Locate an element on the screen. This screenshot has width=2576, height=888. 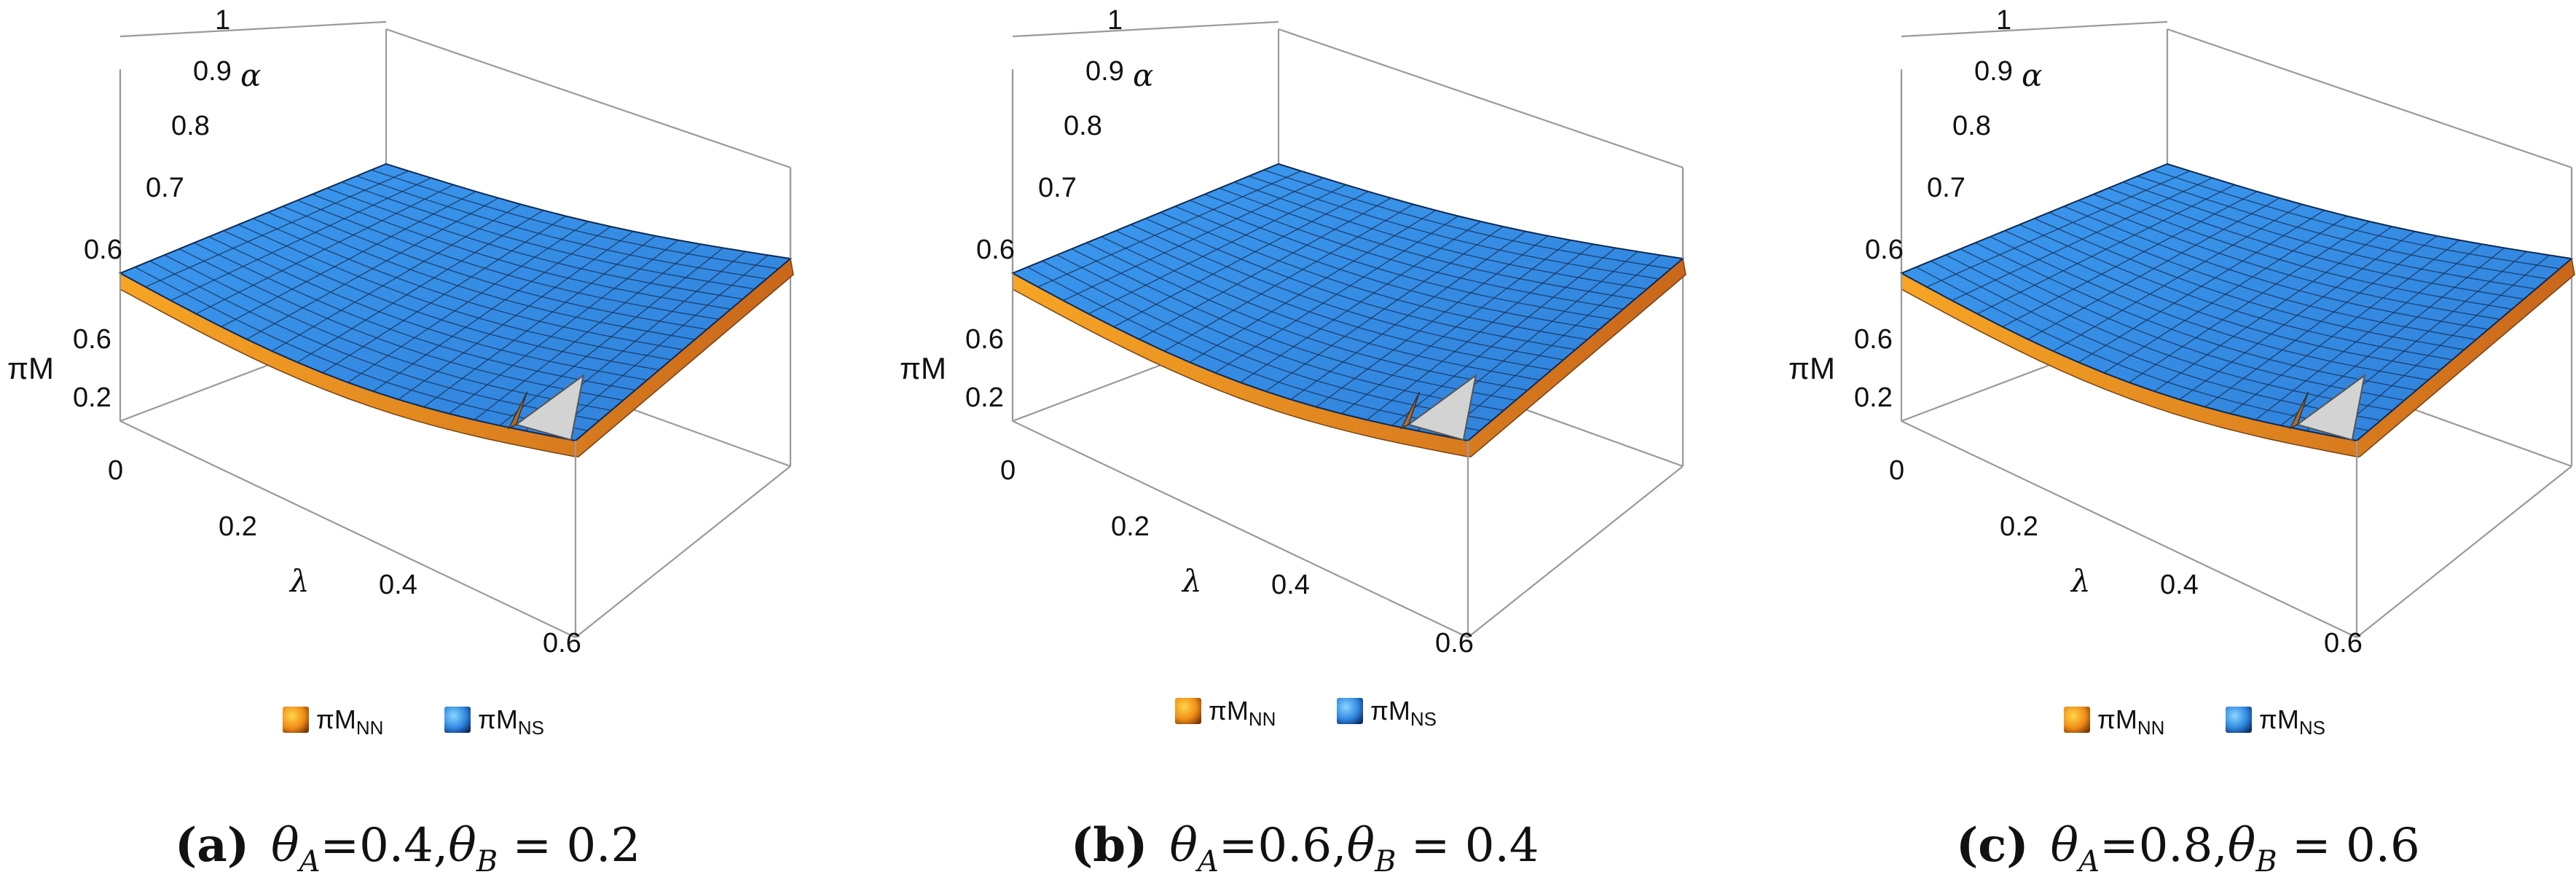
caption: (c) θA=0.8,θB = 0.6 is located at coordinates (2188, 848).